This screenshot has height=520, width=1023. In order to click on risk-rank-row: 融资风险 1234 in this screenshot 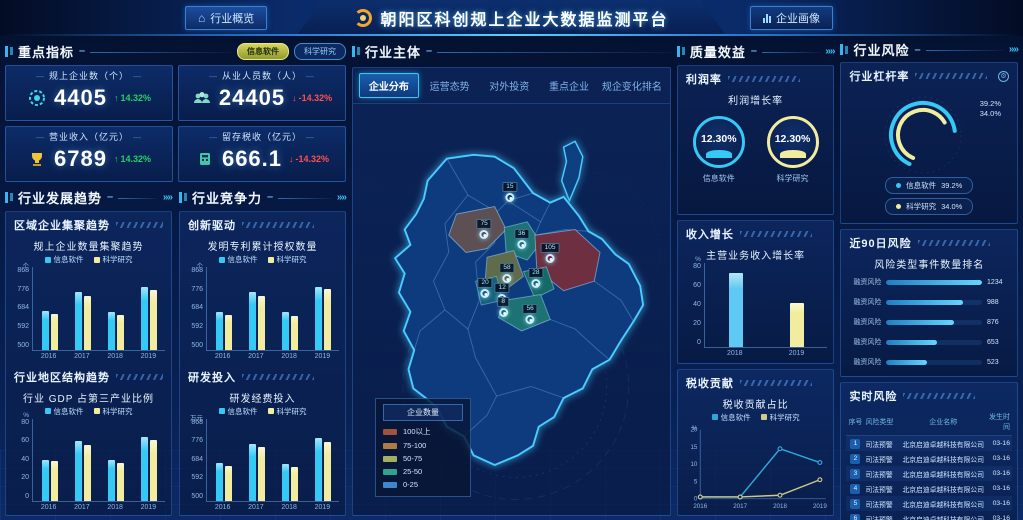, I will do `click(928, 282)`.